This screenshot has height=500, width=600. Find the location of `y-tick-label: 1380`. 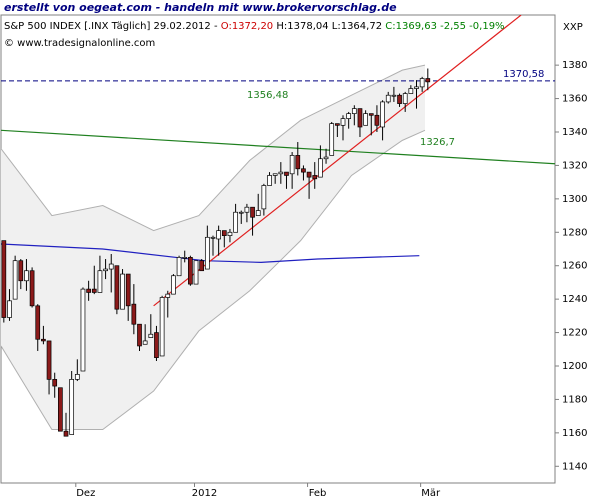

y-tick-label: 1380 is located at coordinates (574, 65).